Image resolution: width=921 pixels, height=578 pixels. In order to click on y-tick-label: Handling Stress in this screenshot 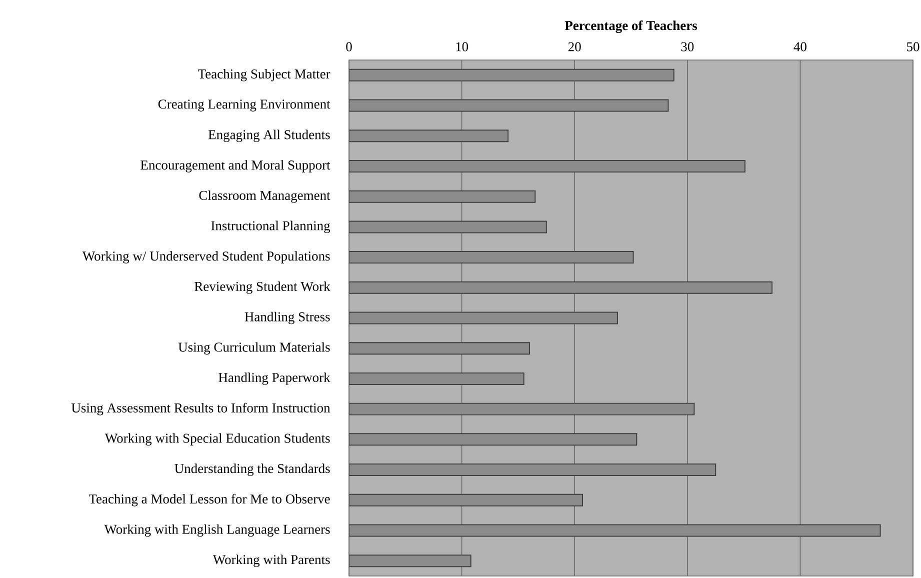, I will do `click(287, 318)`.